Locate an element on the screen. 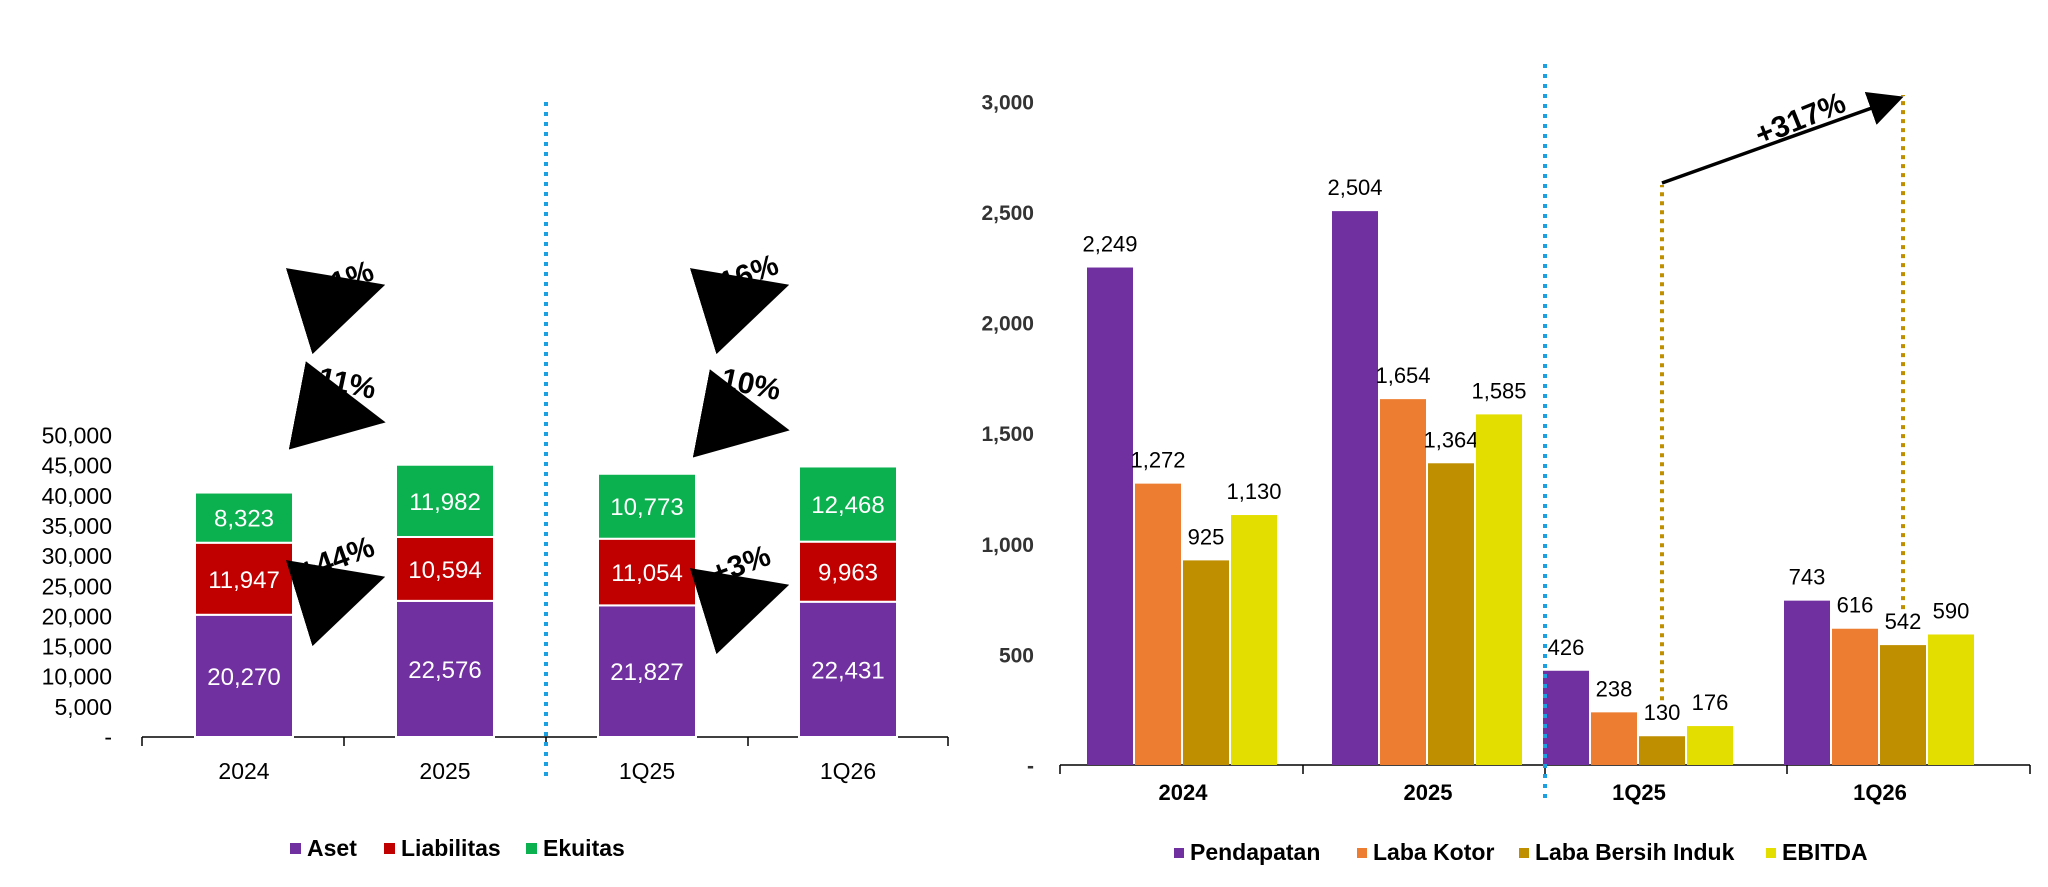 This screenshot has height=887, width=2048. data-label: 22,576 is located at coordinates (444, 670).